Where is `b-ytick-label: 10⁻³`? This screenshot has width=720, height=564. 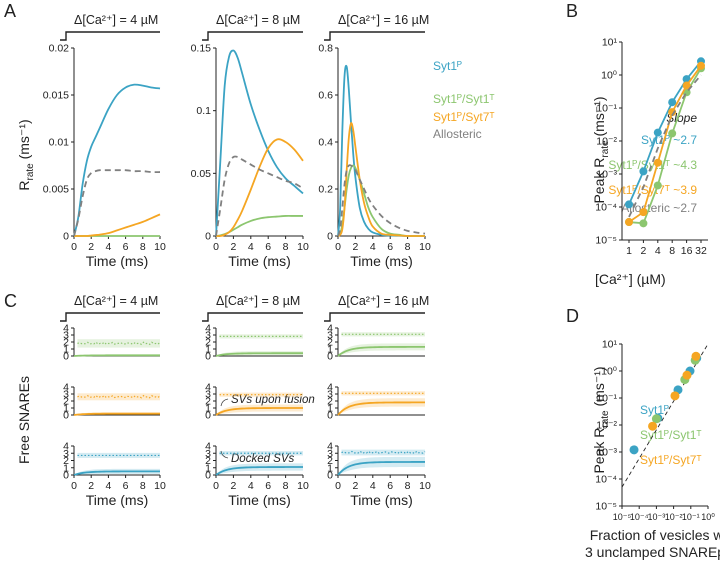
b-ytick-label: 10⁻³ is located at coordinates (606, 175).